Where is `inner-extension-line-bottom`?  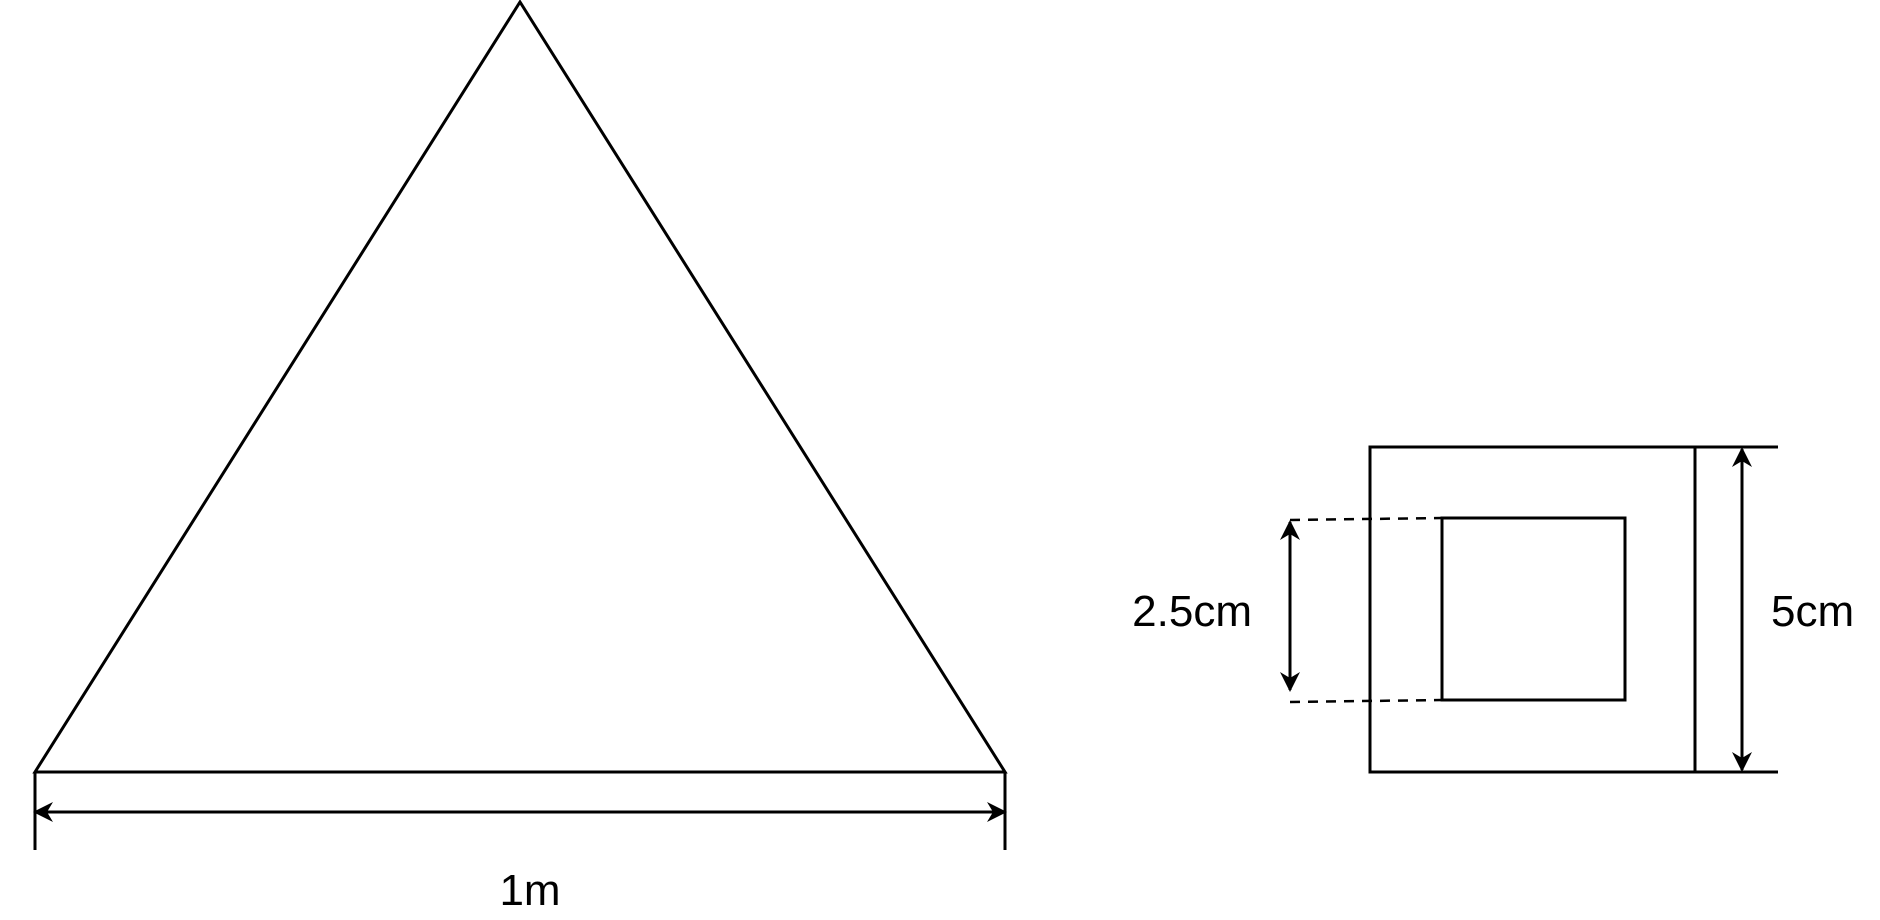 inner-extension-line-bottom is located at coordinates (1366, 701).